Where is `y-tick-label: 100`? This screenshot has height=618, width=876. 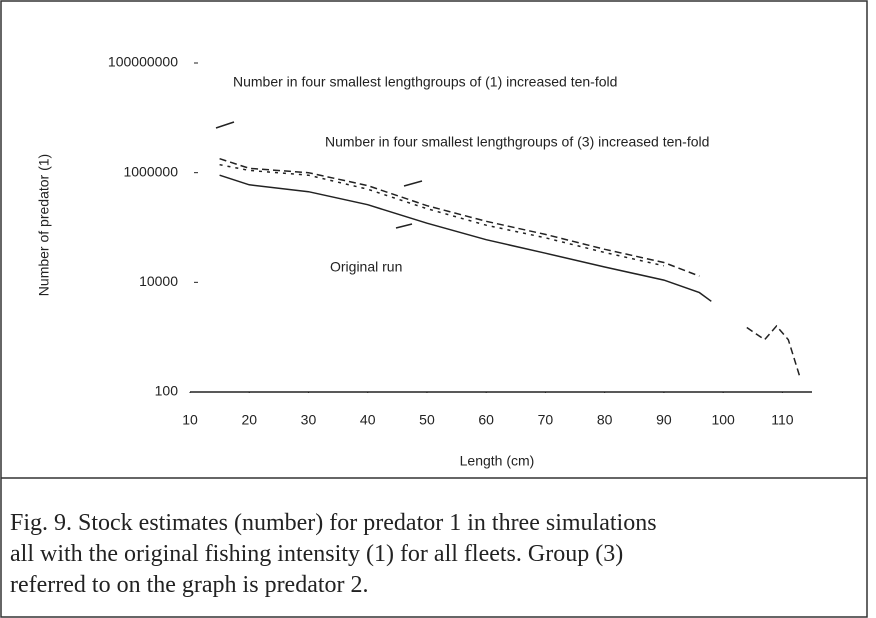
y-tick-label: 100 is located at coordinates (167, 391).